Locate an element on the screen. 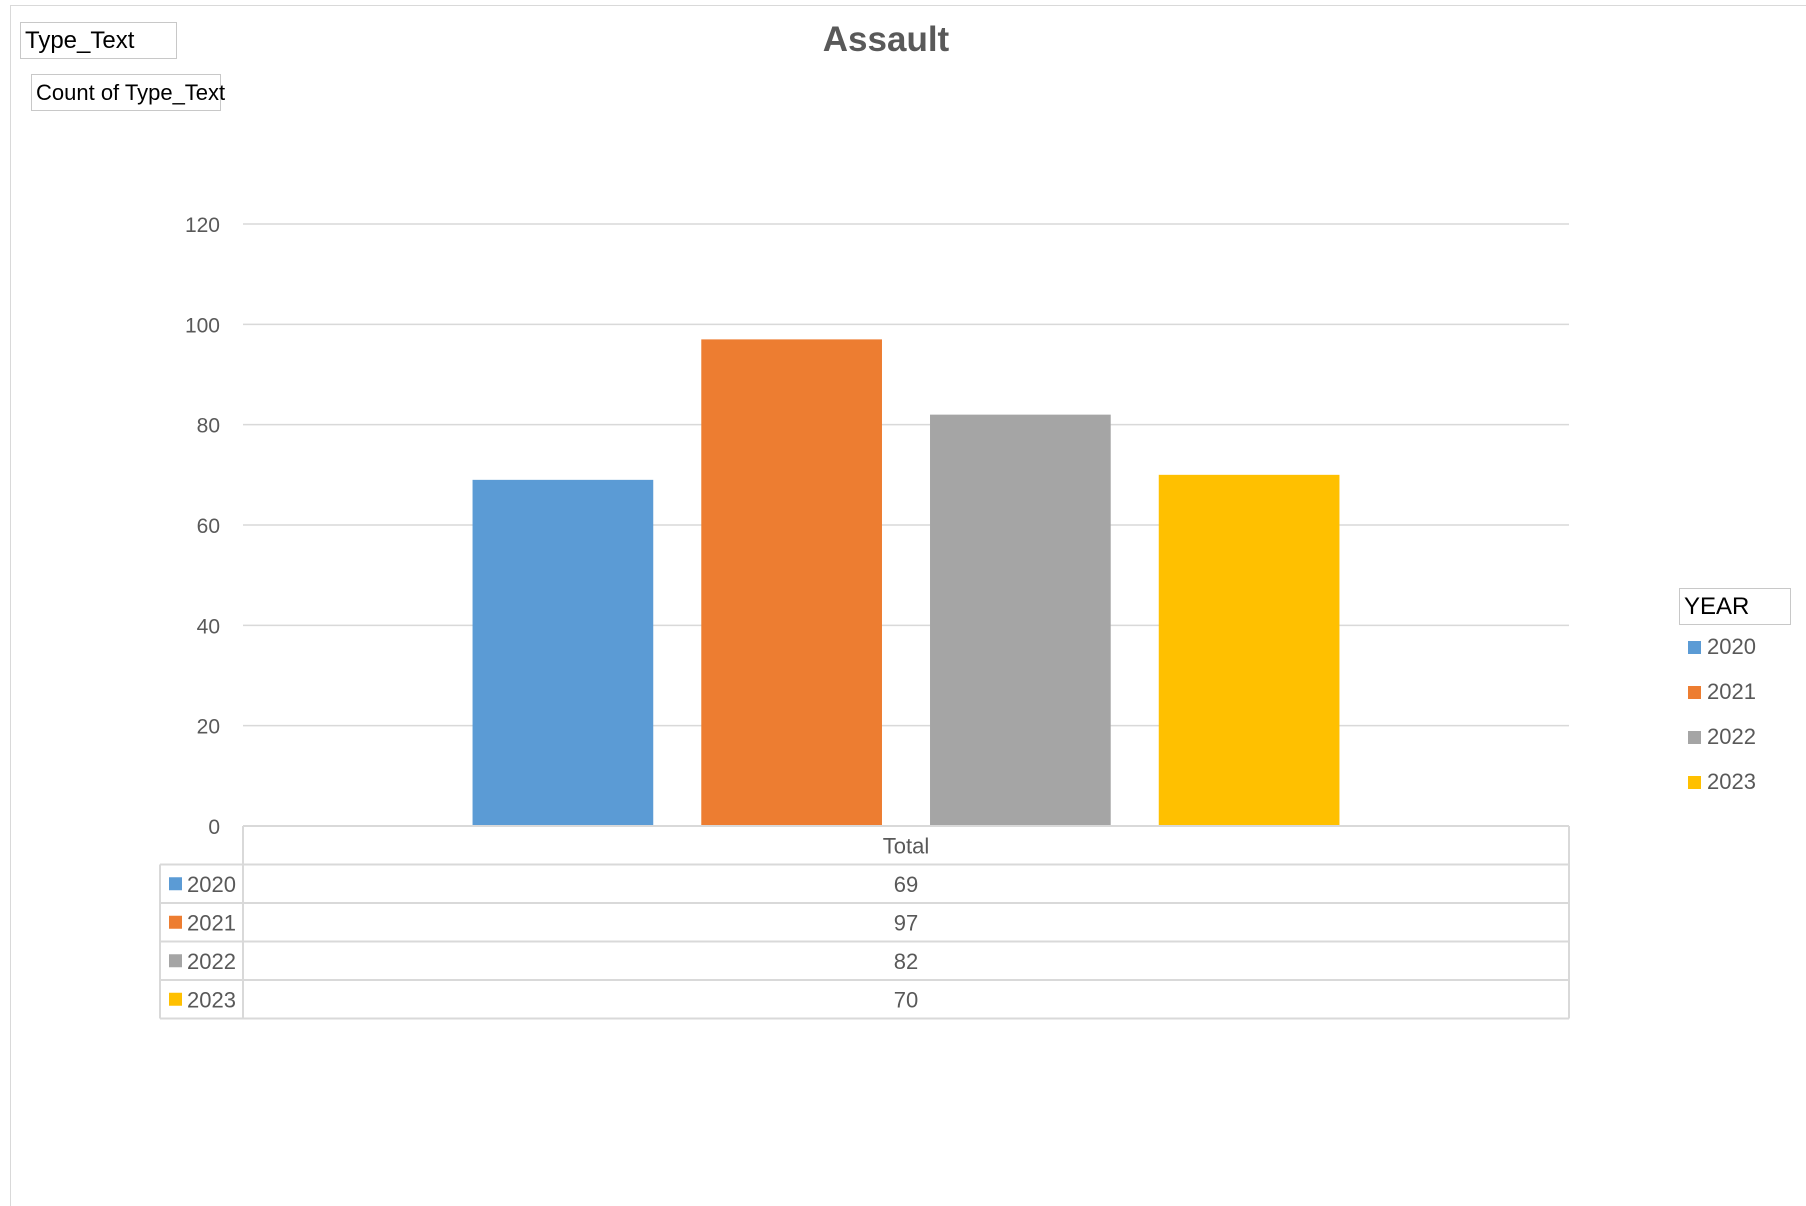 The width and height of the screenshot is (1806, 1206). filter-field-button: Type_Text is located at coordinates (98, 40).